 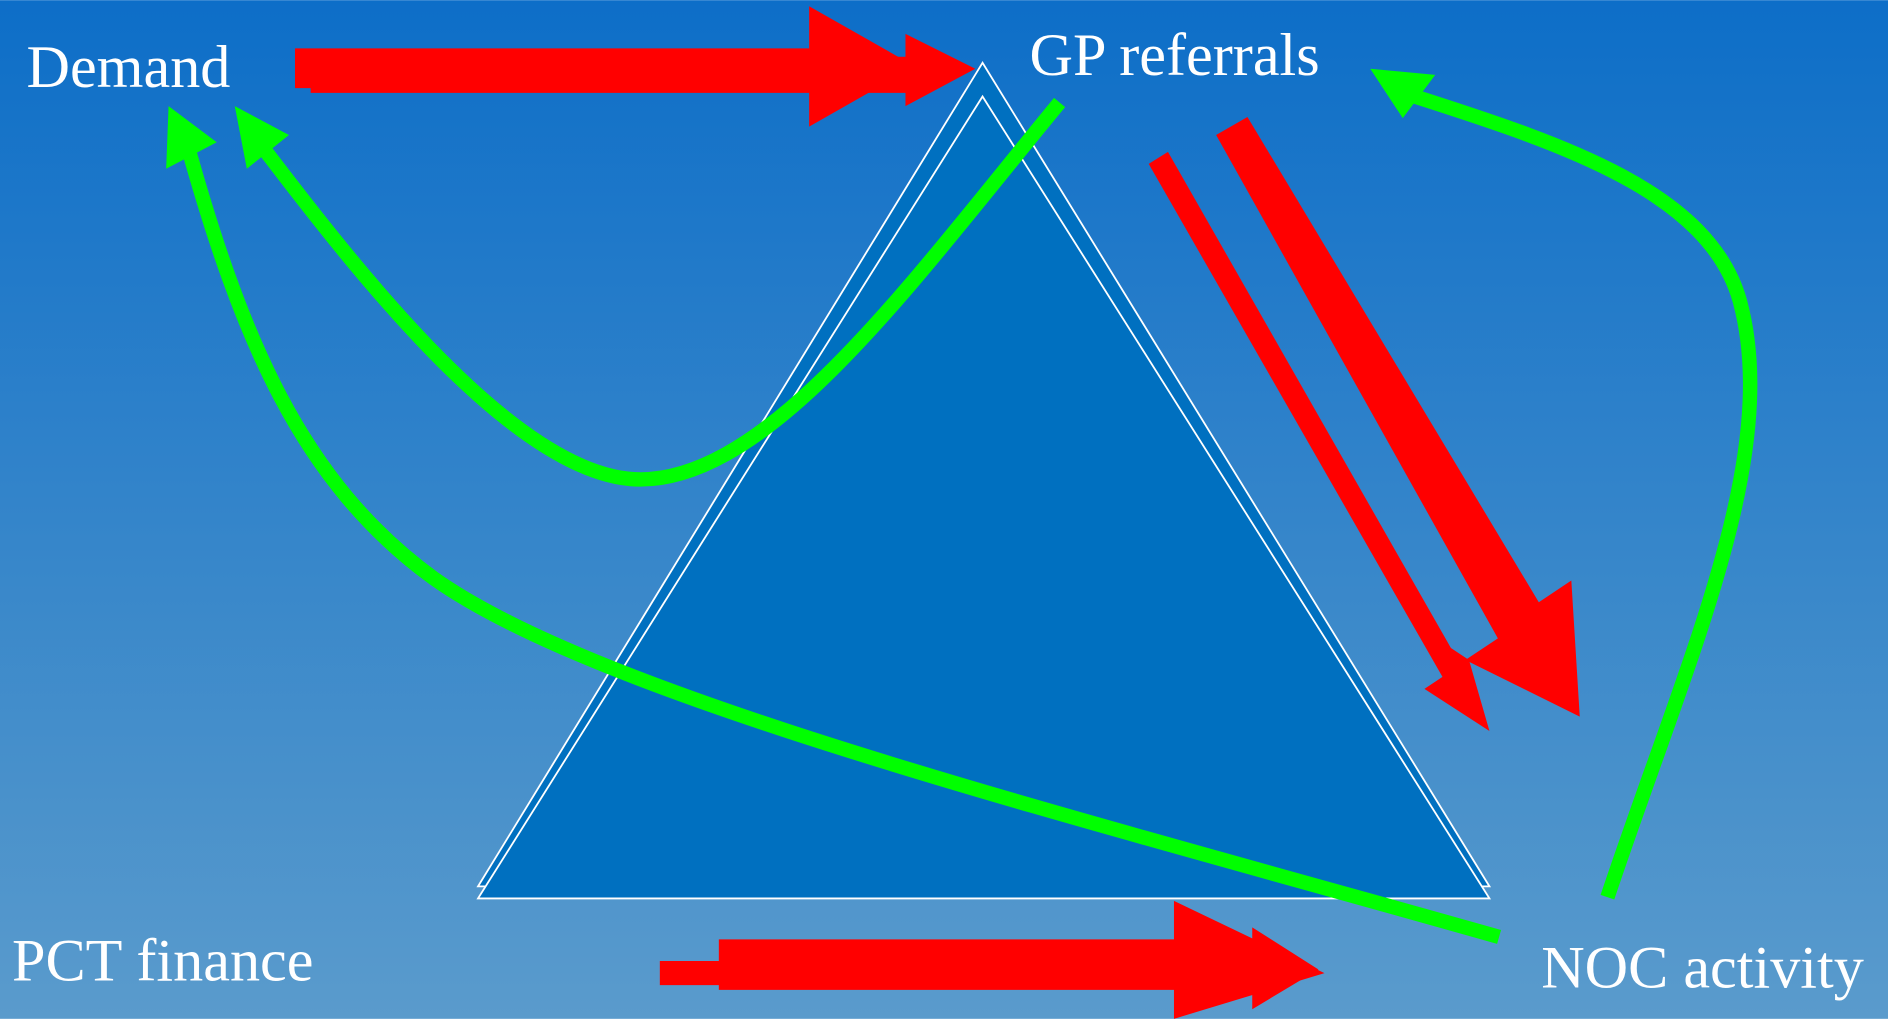 I want to click on node-label: NOC activity, so click(x=1702, y=968).